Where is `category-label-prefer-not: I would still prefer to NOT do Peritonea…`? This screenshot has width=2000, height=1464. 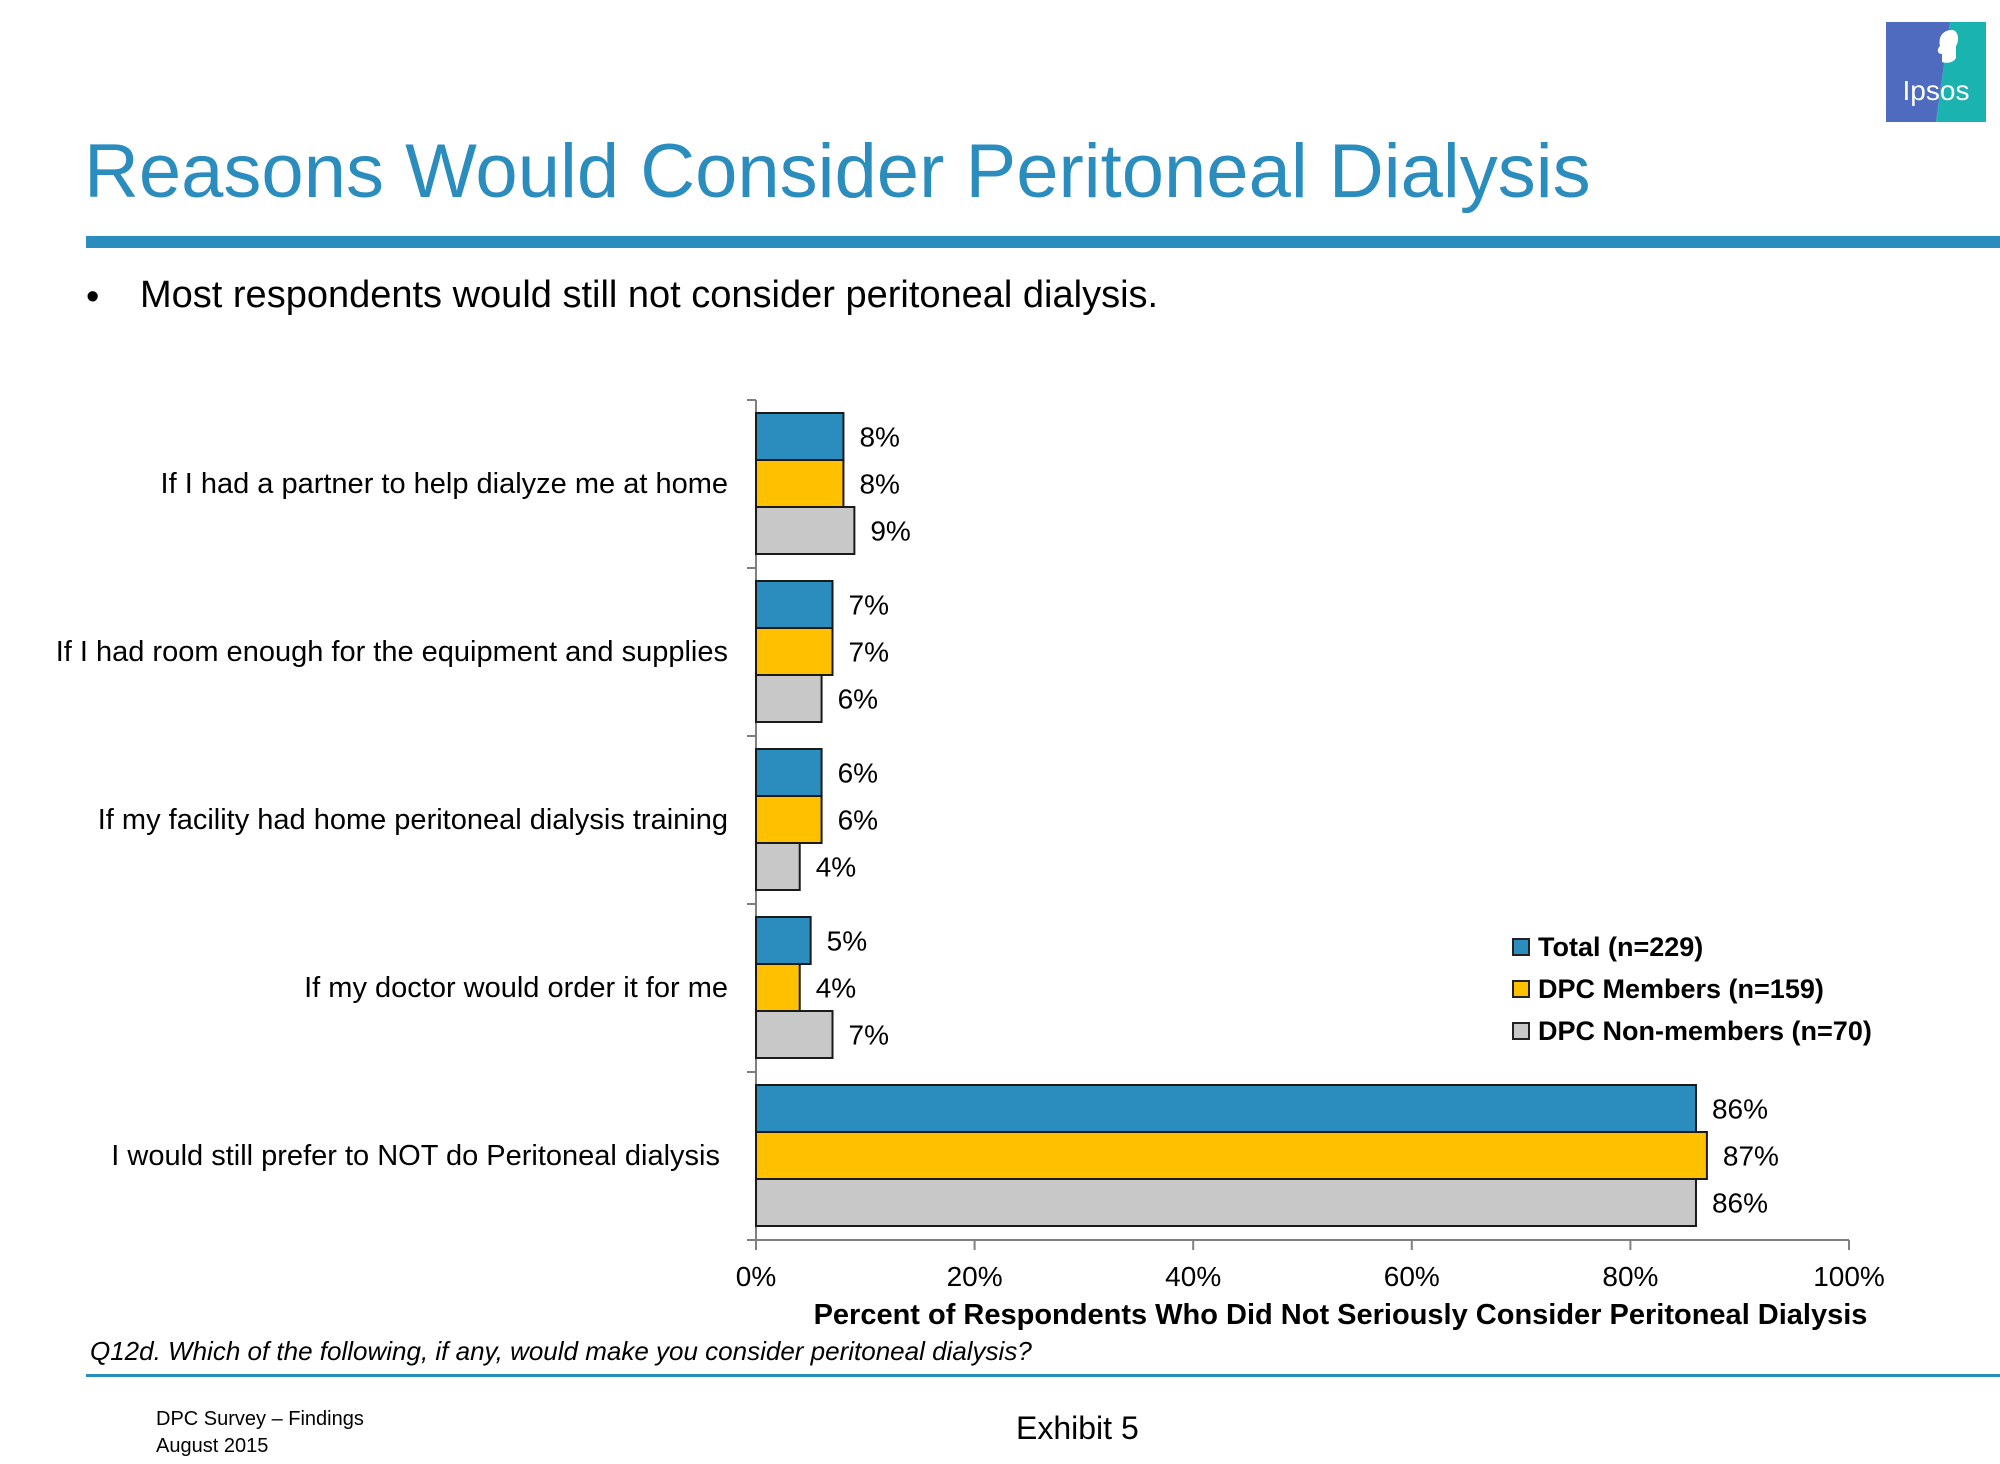
category-label-prefer-not: I would still prefer to NOT do Peritonea… is located at coordinates (415, 1156).